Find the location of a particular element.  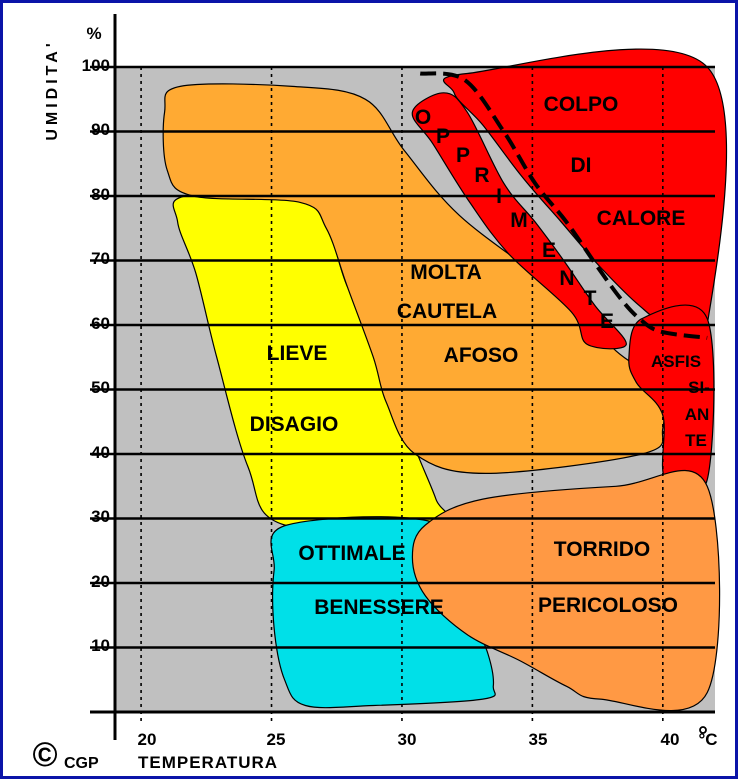

opprimente-letter-7: E is located at coordinates (549, 250).